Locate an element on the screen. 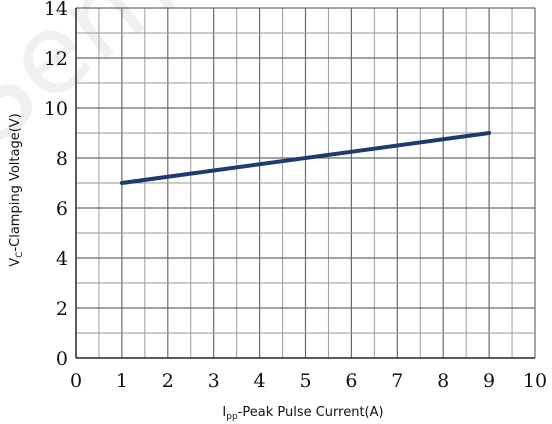 This screenshot has width=552, height=424. y-tick-labels: 0 2 4 6 8 10 12 14 is located at coordinates (56, 185).